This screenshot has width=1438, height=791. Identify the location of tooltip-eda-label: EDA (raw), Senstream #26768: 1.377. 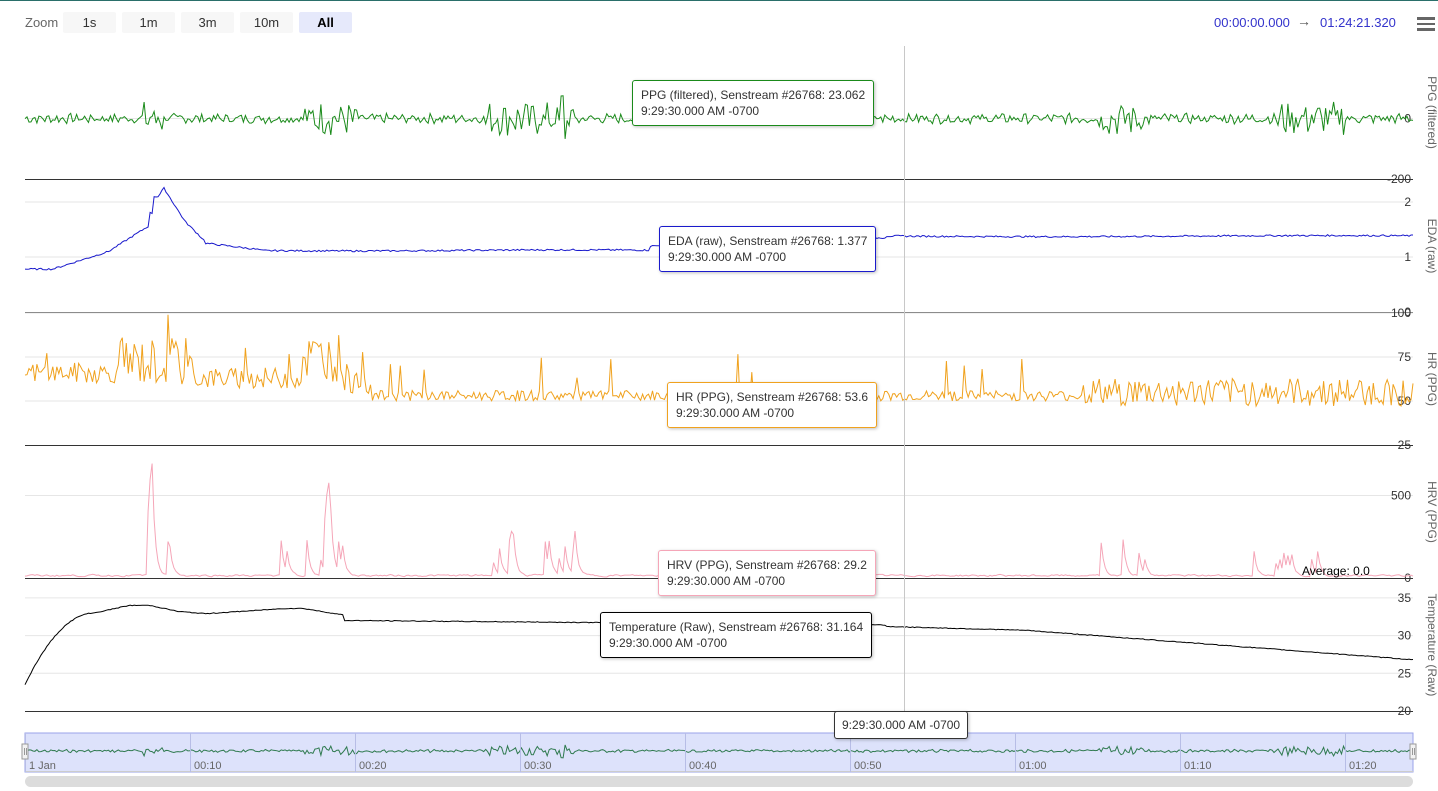
(768, 241).